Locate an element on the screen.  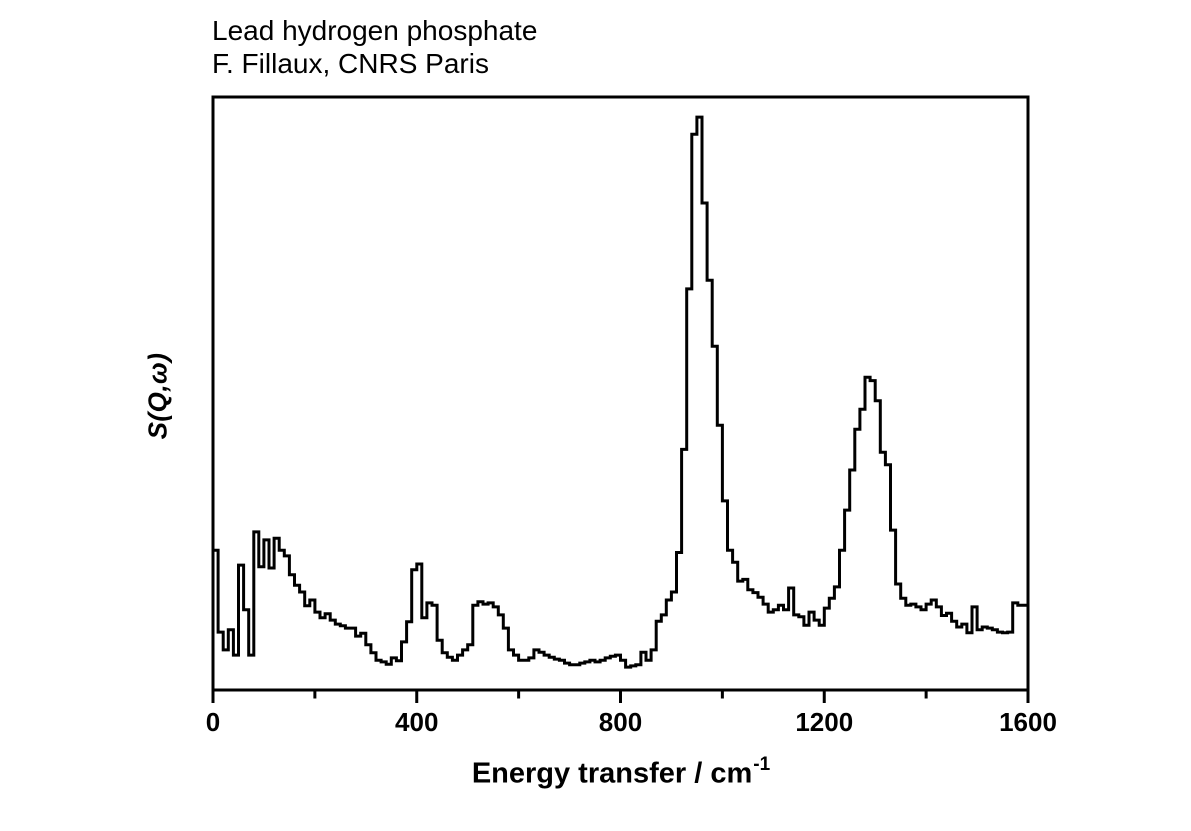
x-axis-tick-label: 1600 is located at coordinates (1028, 722).